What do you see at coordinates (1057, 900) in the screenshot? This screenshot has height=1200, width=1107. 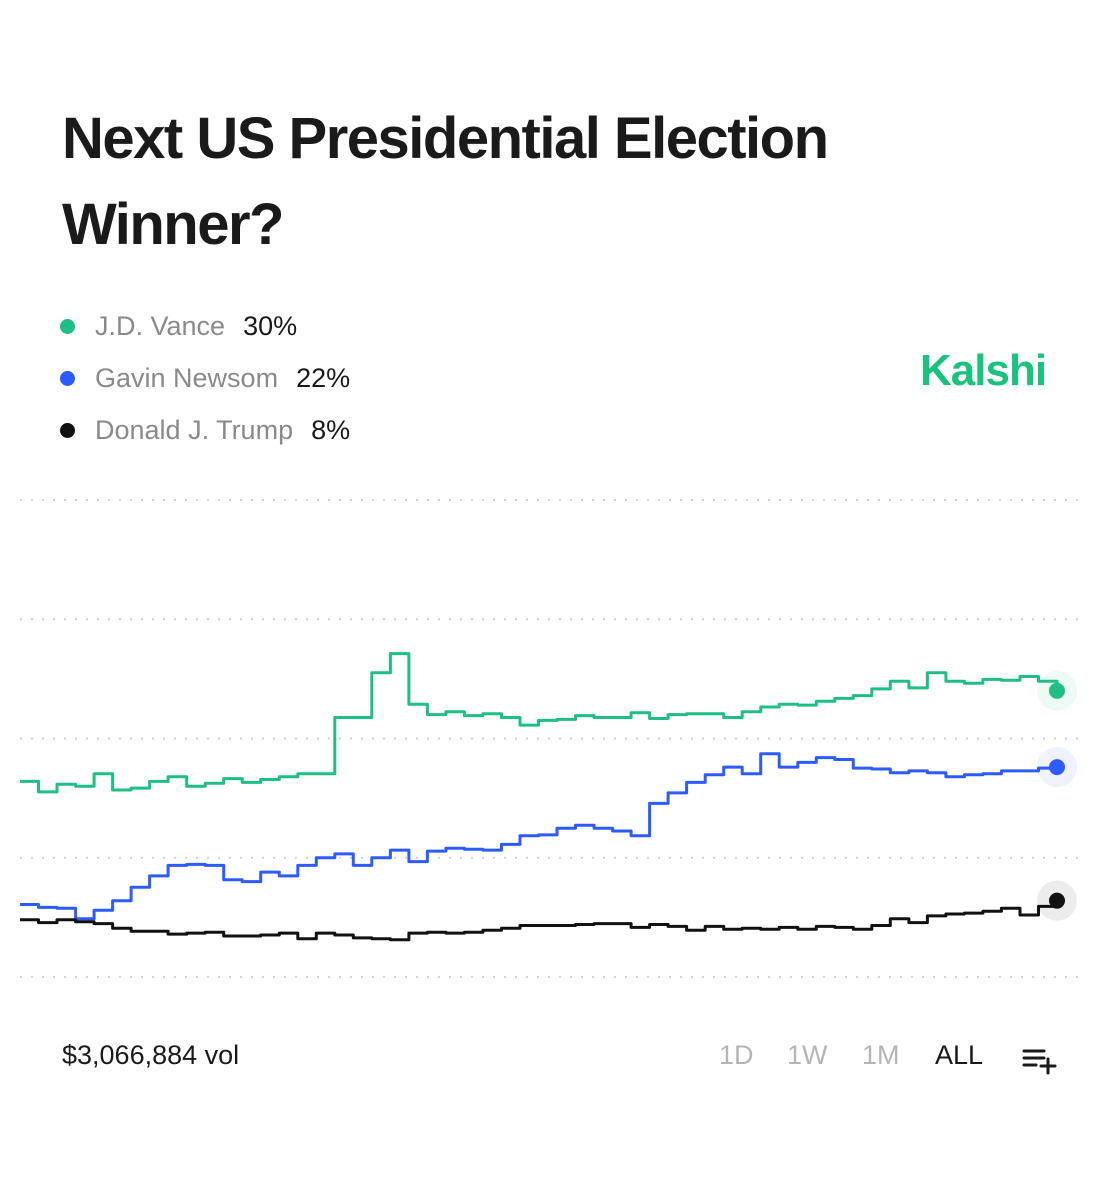 I see `endpoint-dot-donald-j-trump` at bounding box center [1057, 900].